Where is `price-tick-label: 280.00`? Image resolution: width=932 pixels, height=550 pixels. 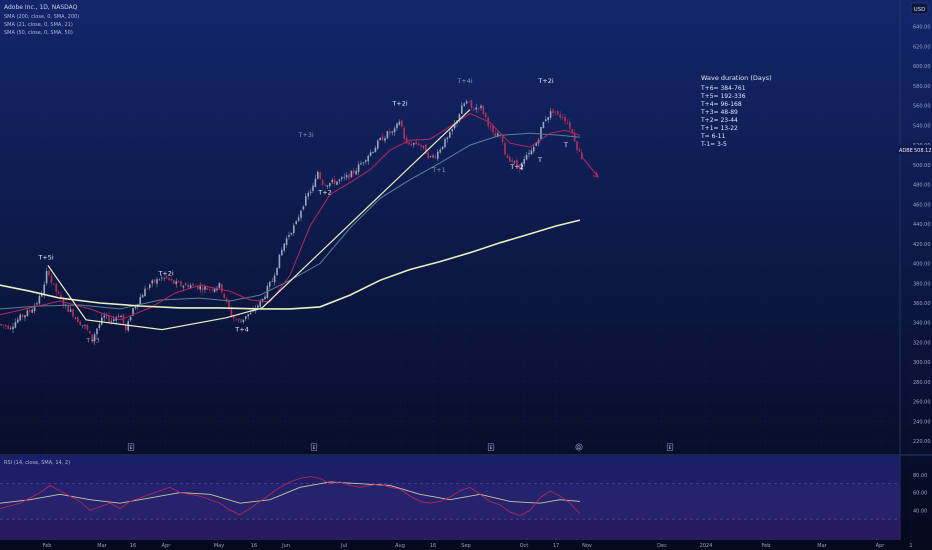
price-tick-label: 280.00 is located at coordinates (922, 383).